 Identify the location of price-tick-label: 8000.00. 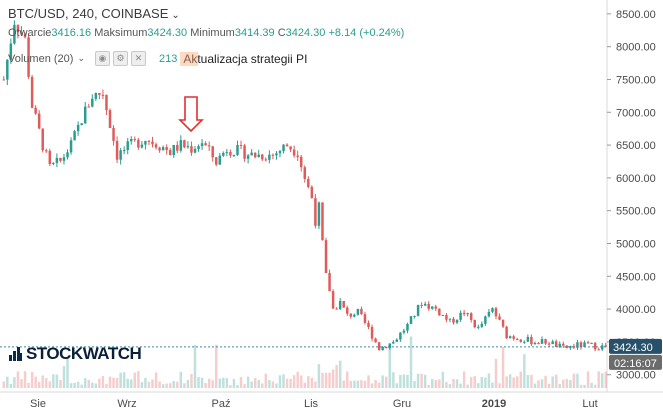
(636, 48).